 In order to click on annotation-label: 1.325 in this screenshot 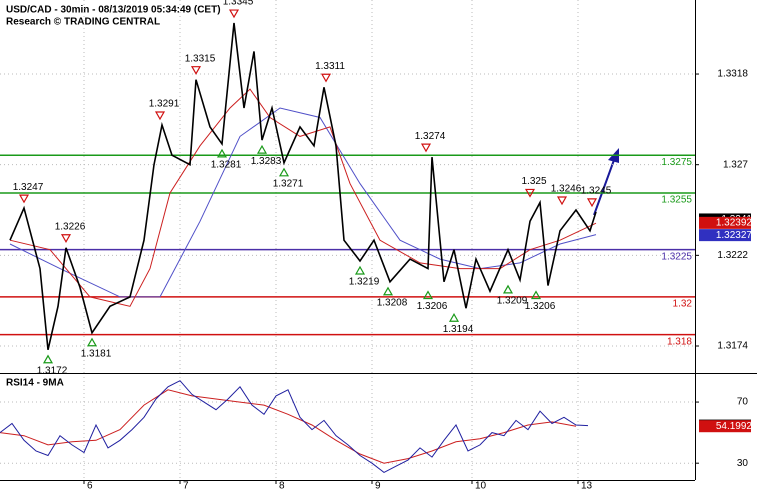, I will do `click(533, 181)`.